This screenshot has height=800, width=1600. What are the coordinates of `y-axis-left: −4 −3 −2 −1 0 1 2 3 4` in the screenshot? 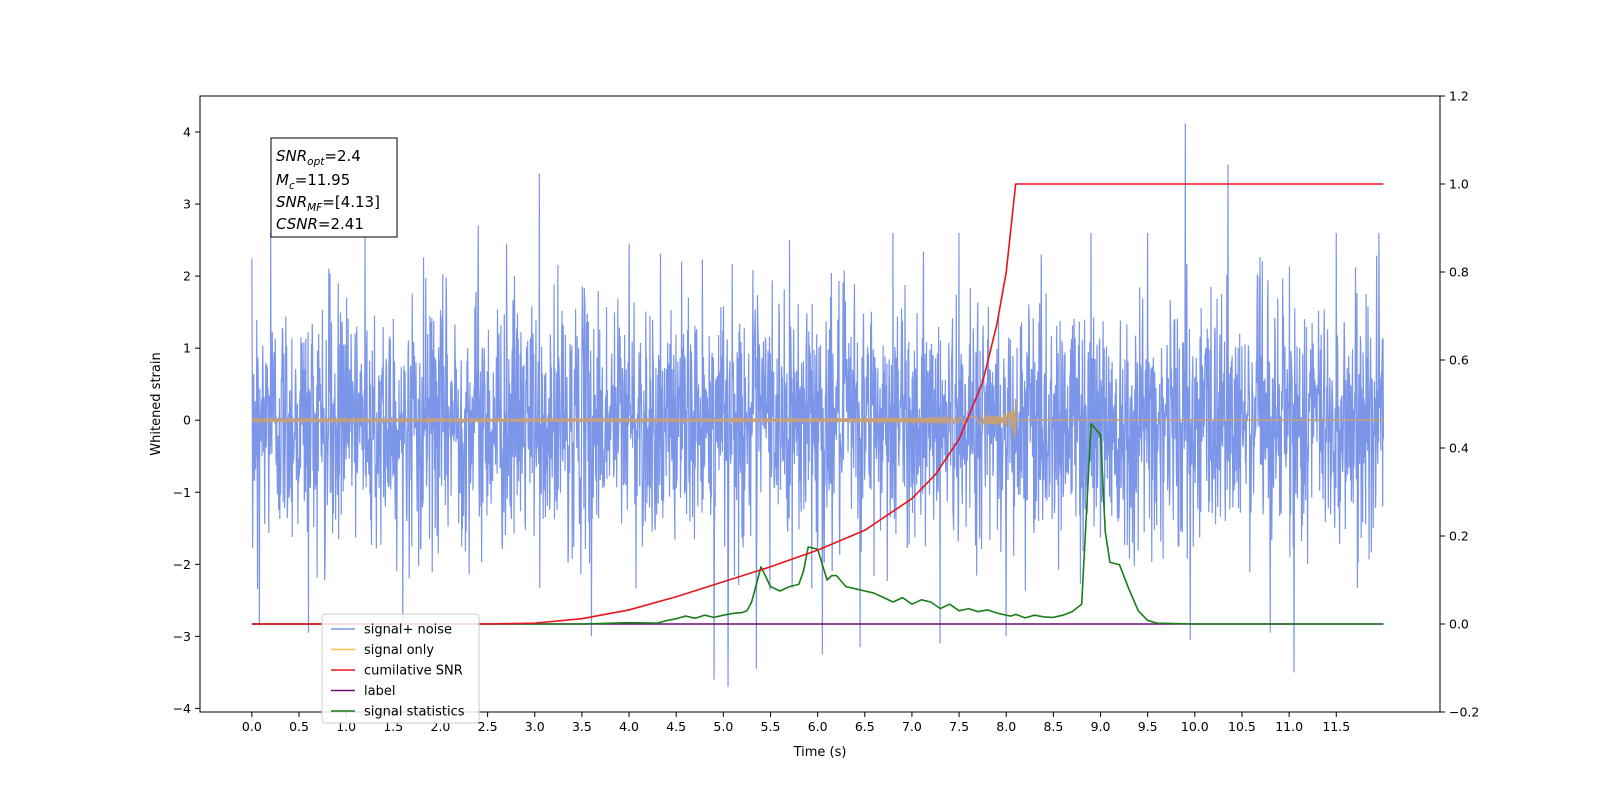 It's located at (186, 420).